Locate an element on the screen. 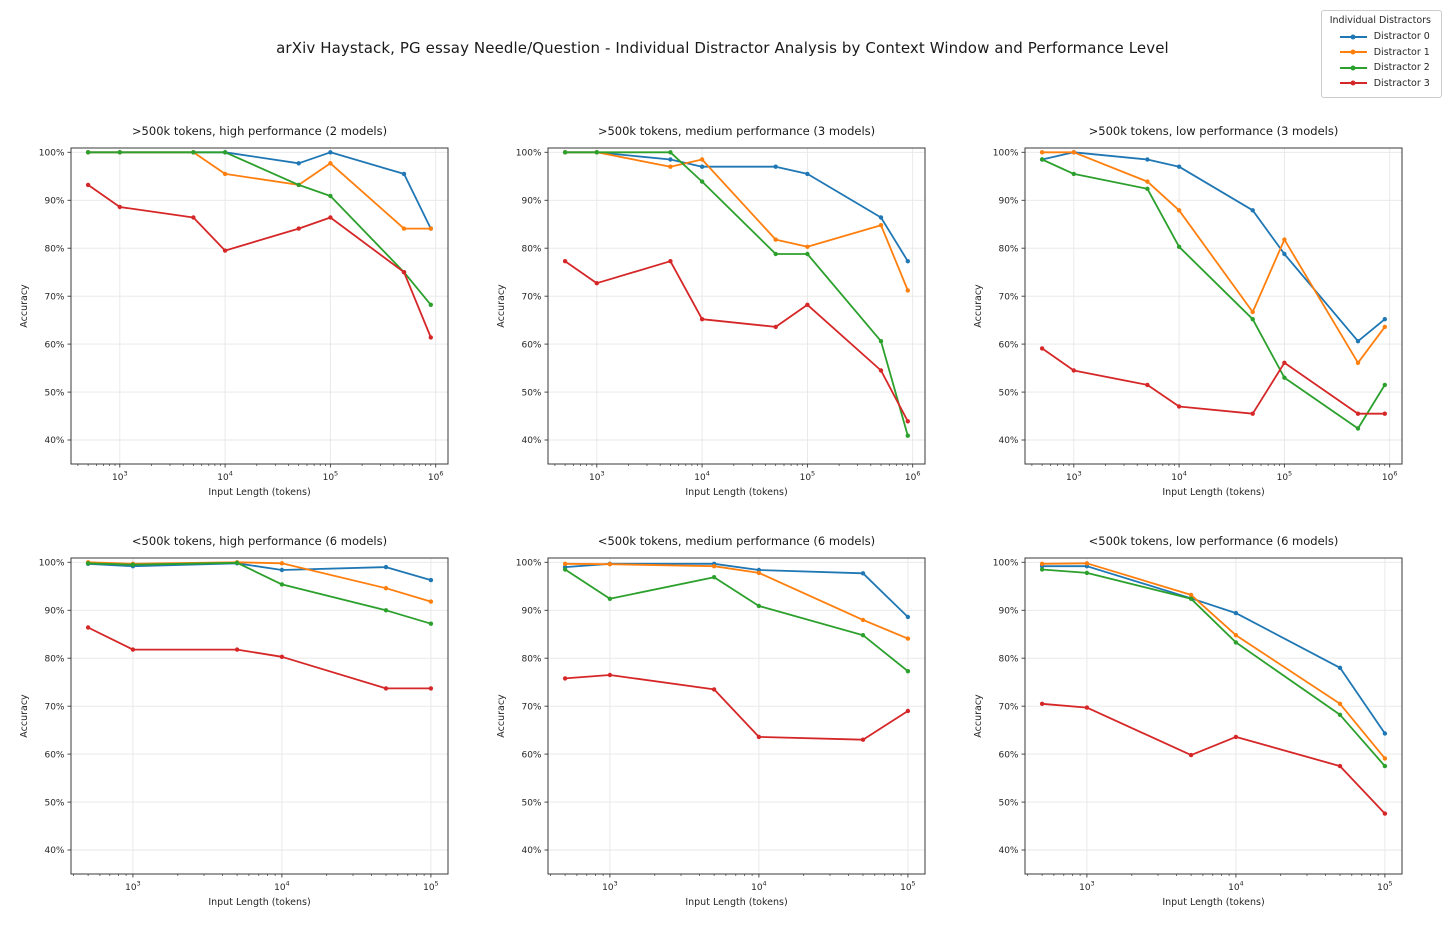 The image size is (1449, 933). subplot-title: <500k tokens, low performance (6 models) is located at coordinates (1214, 541).